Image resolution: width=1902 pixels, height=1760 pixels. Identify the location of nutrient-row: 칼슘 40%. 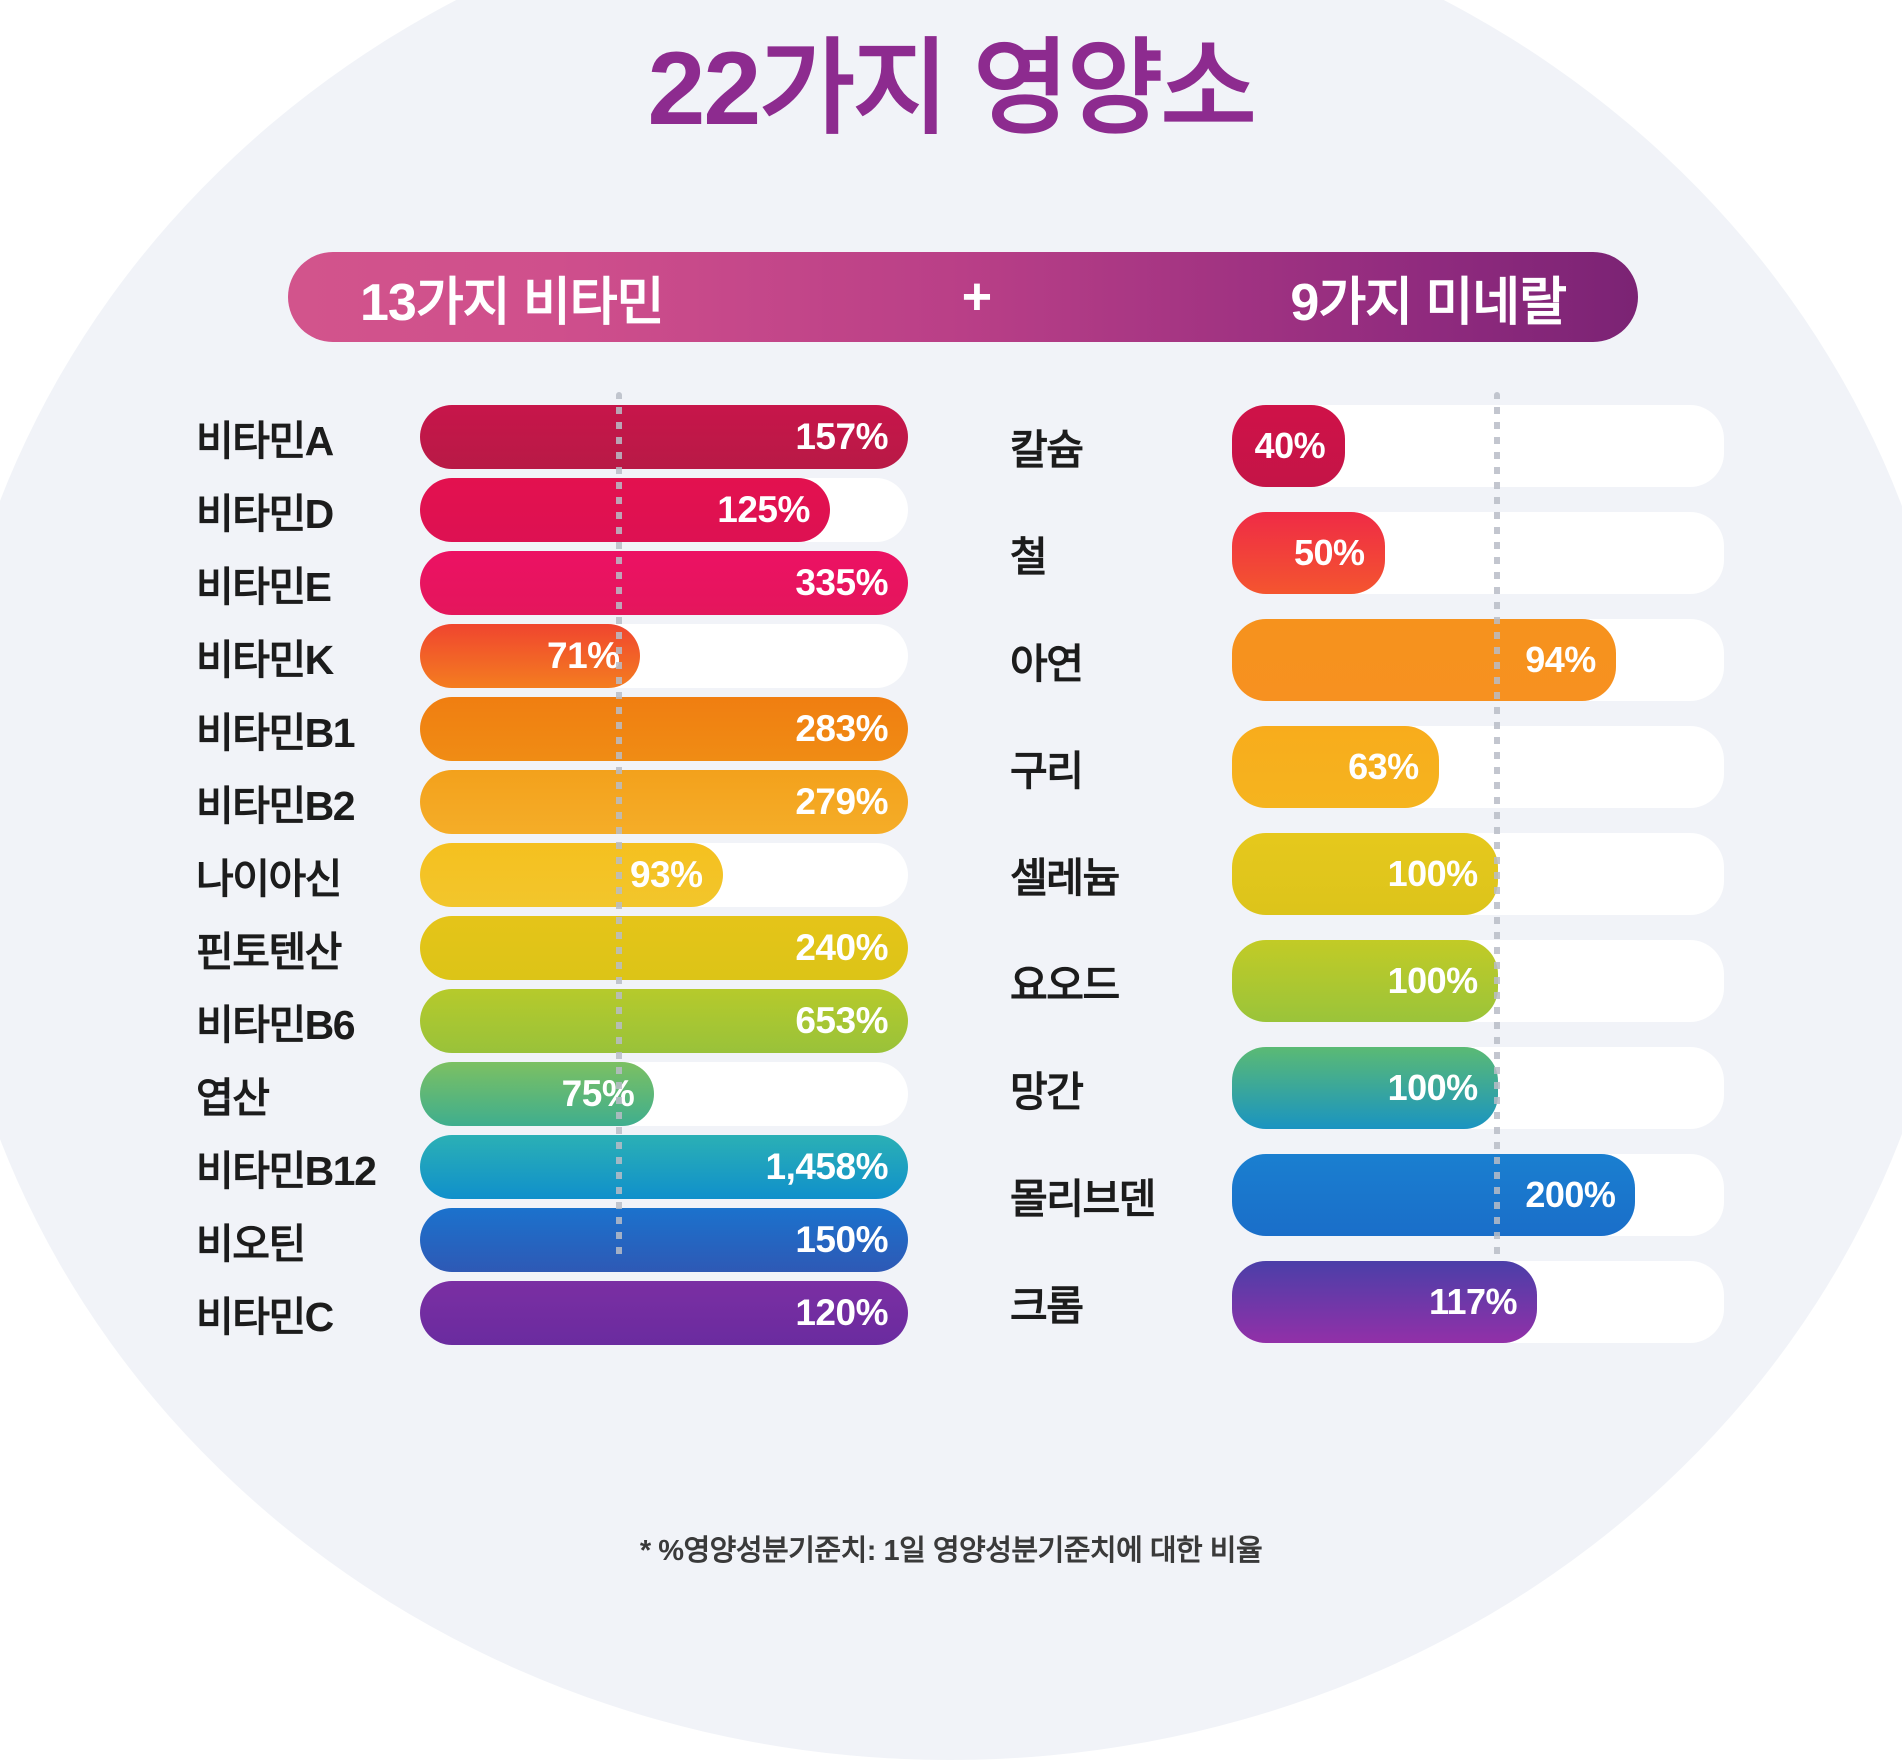
(1367, 446).